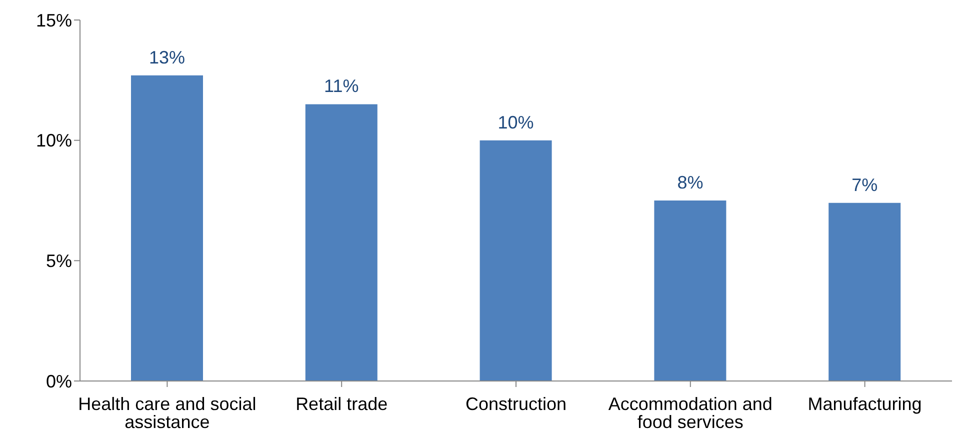 This screenshot has height=447, width=964. I want to click on data-label: 8%, so click(690, 182).